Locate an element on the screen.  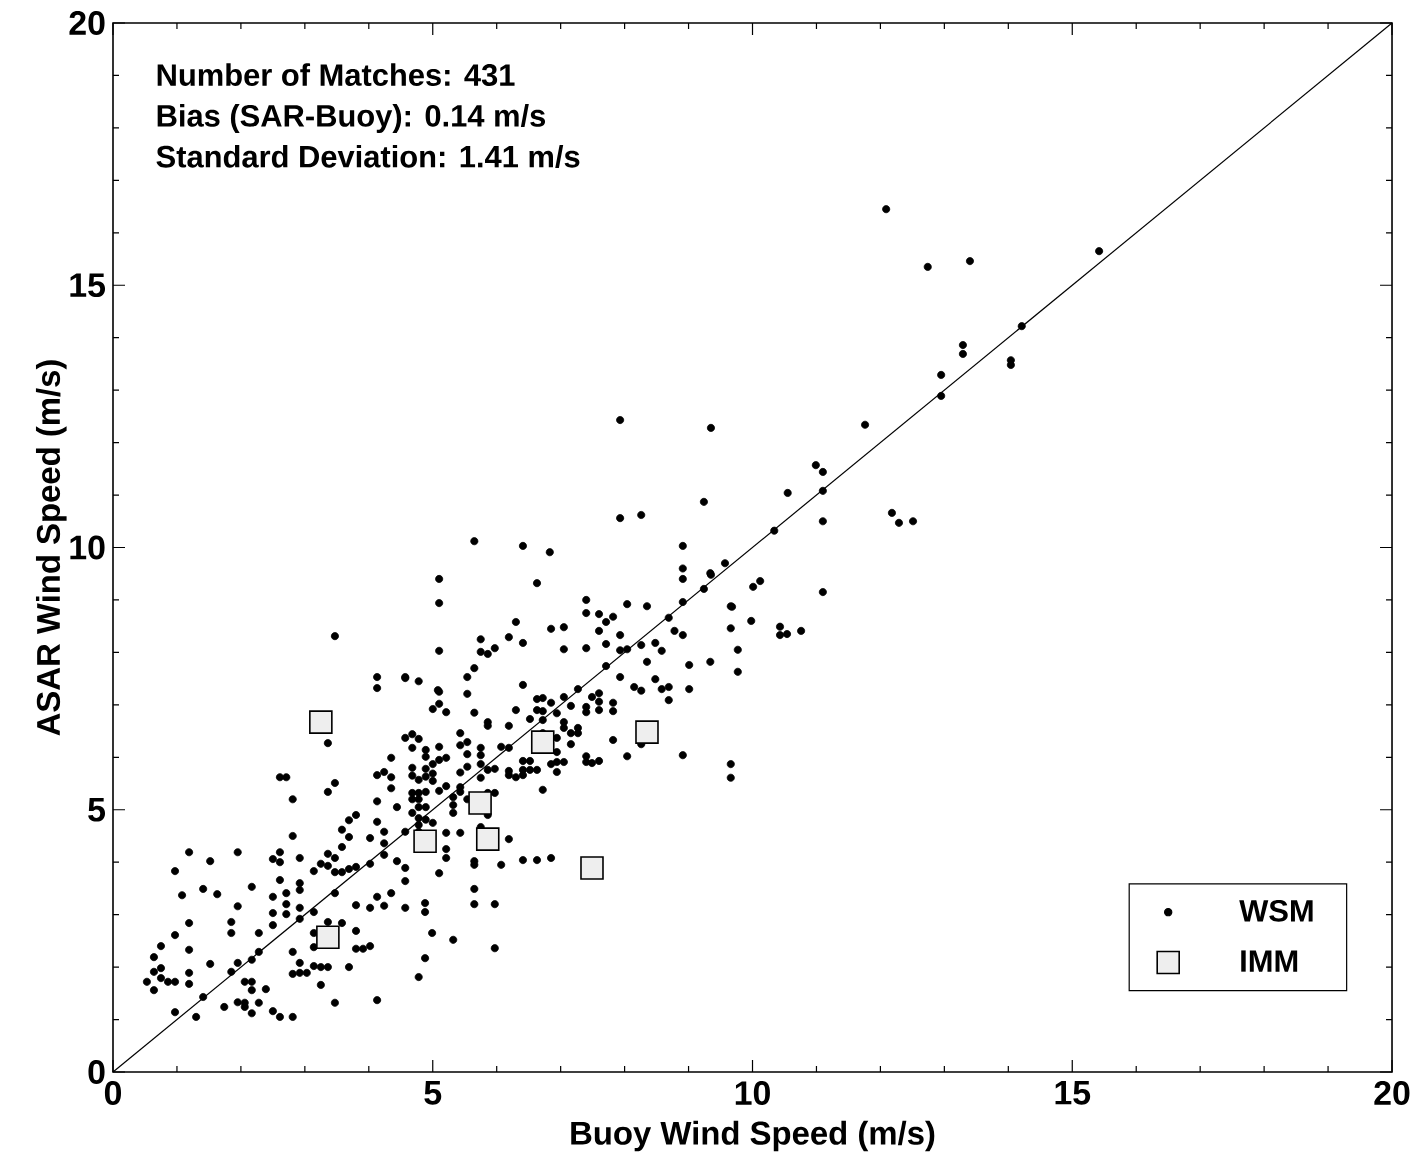
legend-label: WSM is located at coordinates (1276, 910).